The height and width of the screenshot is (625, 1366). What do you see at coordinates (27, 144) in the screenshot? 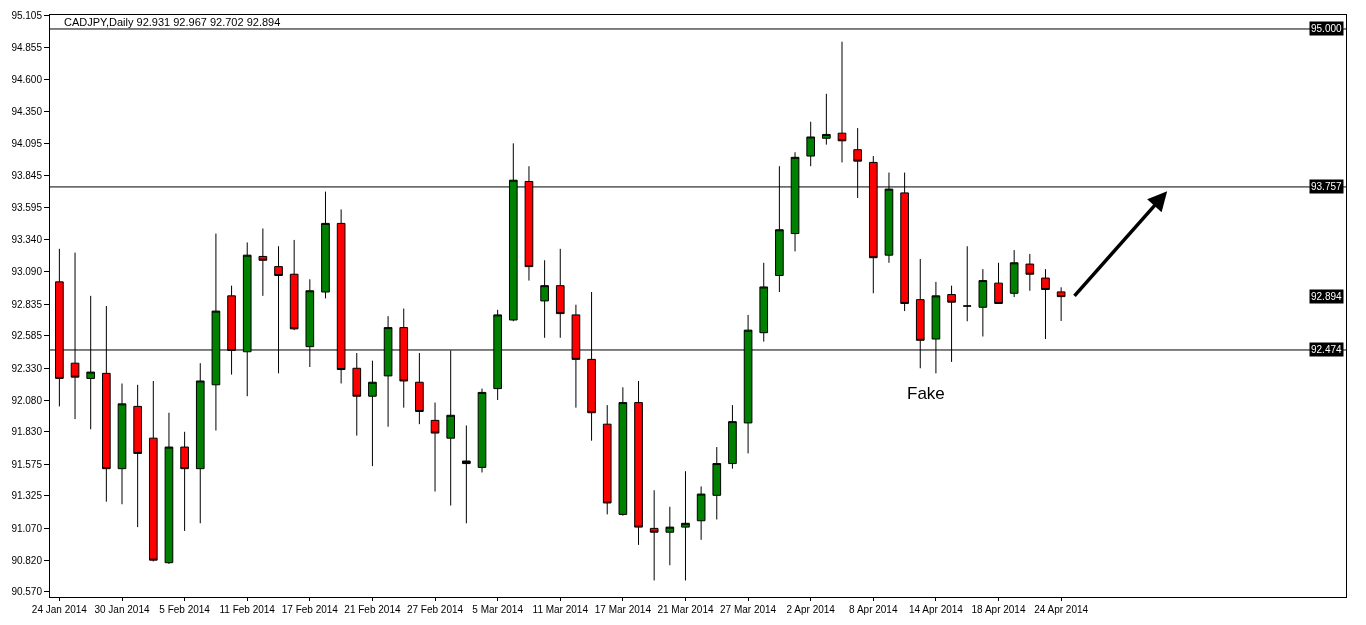
I see `y-tick-label: 94.095` at bounding box center [27, 144].